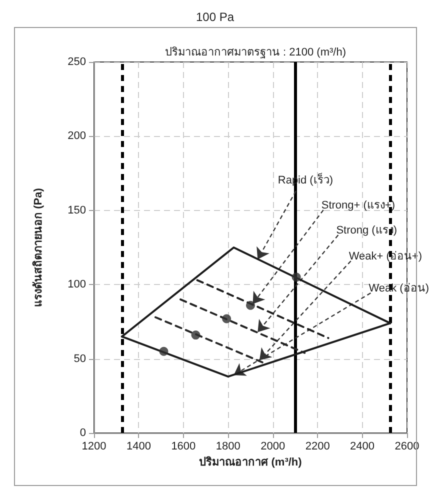 The width and height of the screenshot is (430, 497). I want to click on x-tick-label: 2600, so click(407, 446).